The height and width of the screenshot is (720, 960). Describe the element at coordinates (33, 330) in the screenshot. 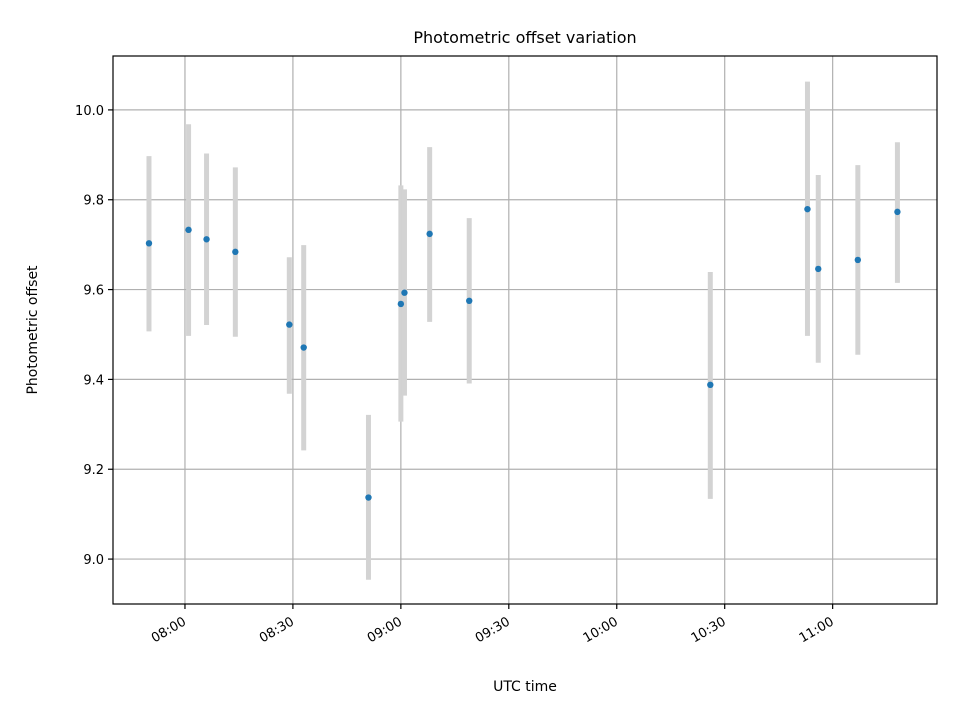

I see `y-axis-label: Photometric offset` at that location.